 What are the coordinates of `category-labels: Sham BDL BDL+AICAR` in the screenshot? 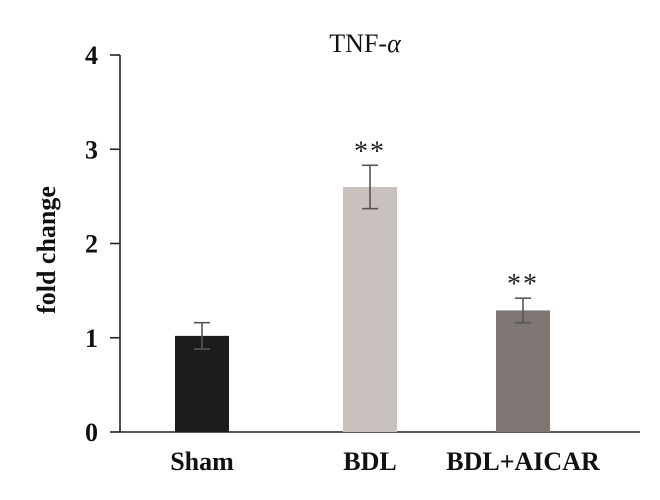 It's located at (385, 461).